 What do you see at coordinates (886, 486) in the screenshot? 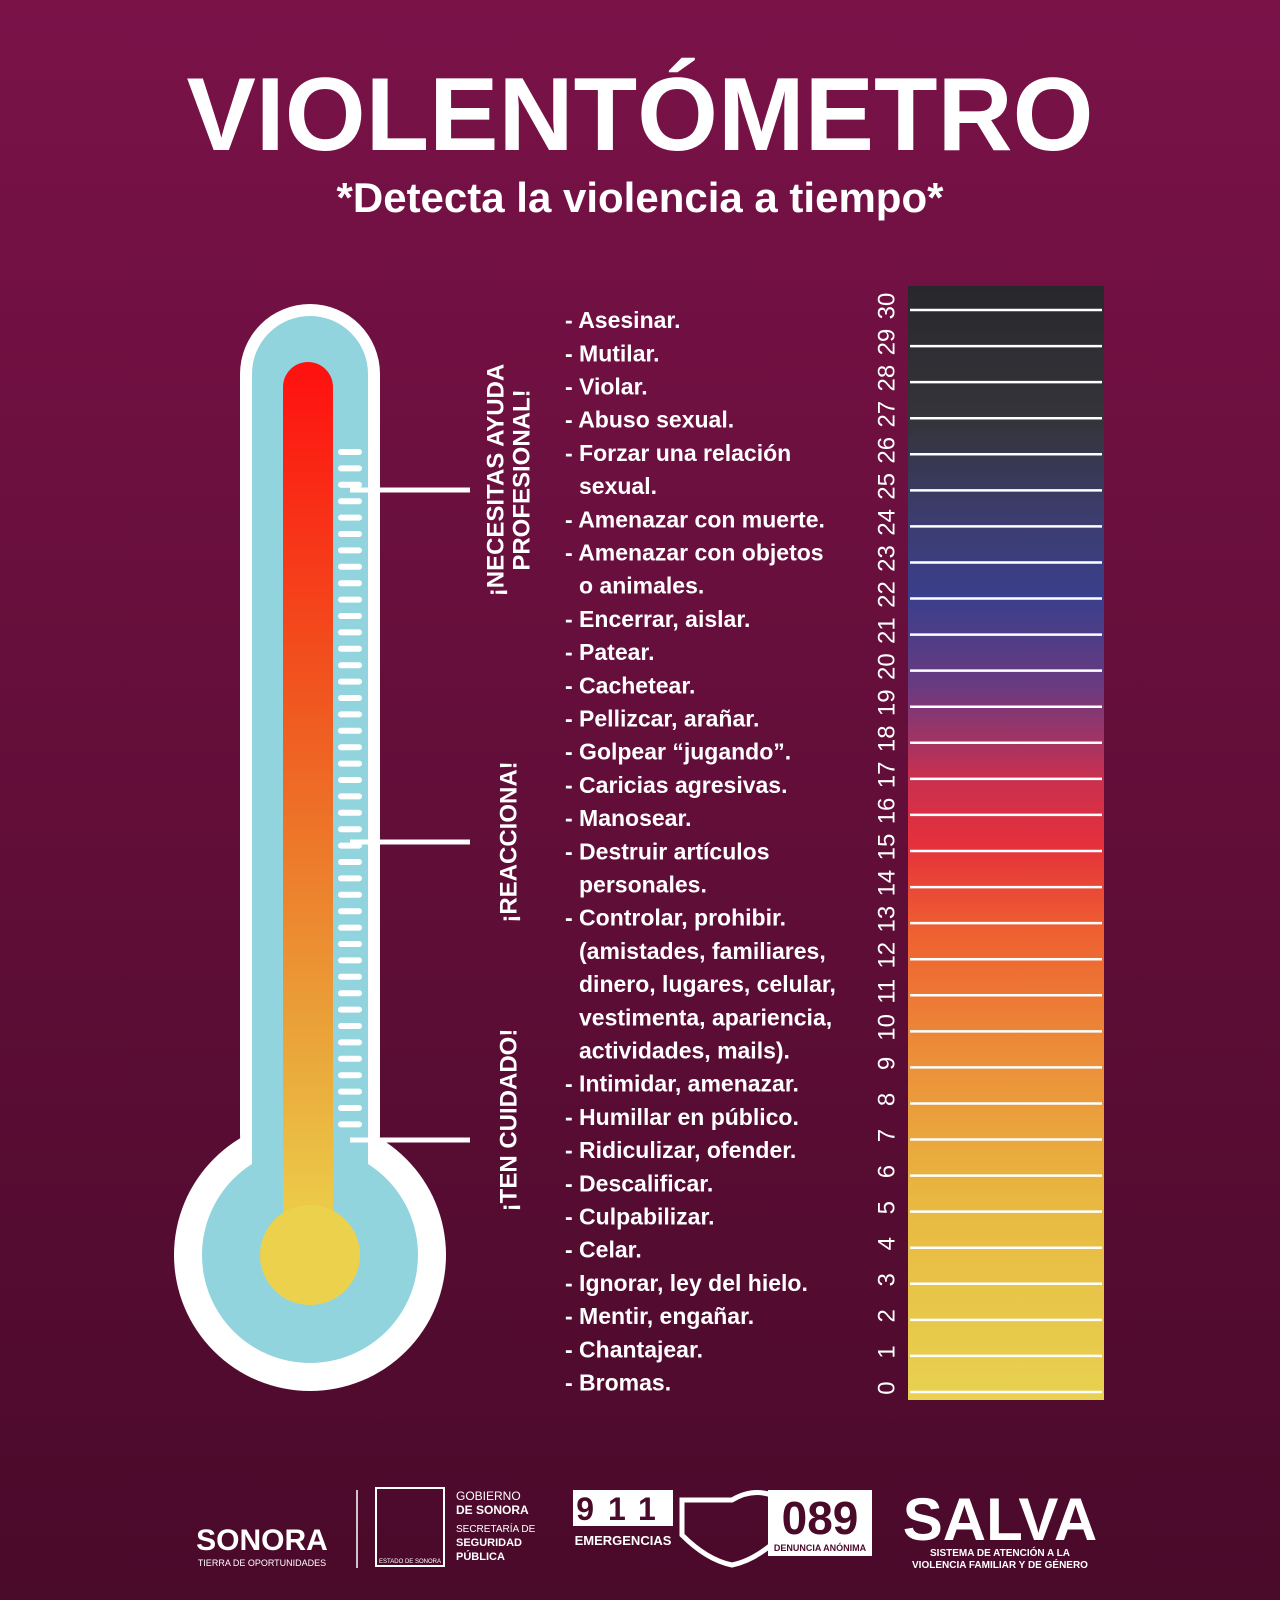
I see `scale-number: 25` at bounding box center [886, 486].